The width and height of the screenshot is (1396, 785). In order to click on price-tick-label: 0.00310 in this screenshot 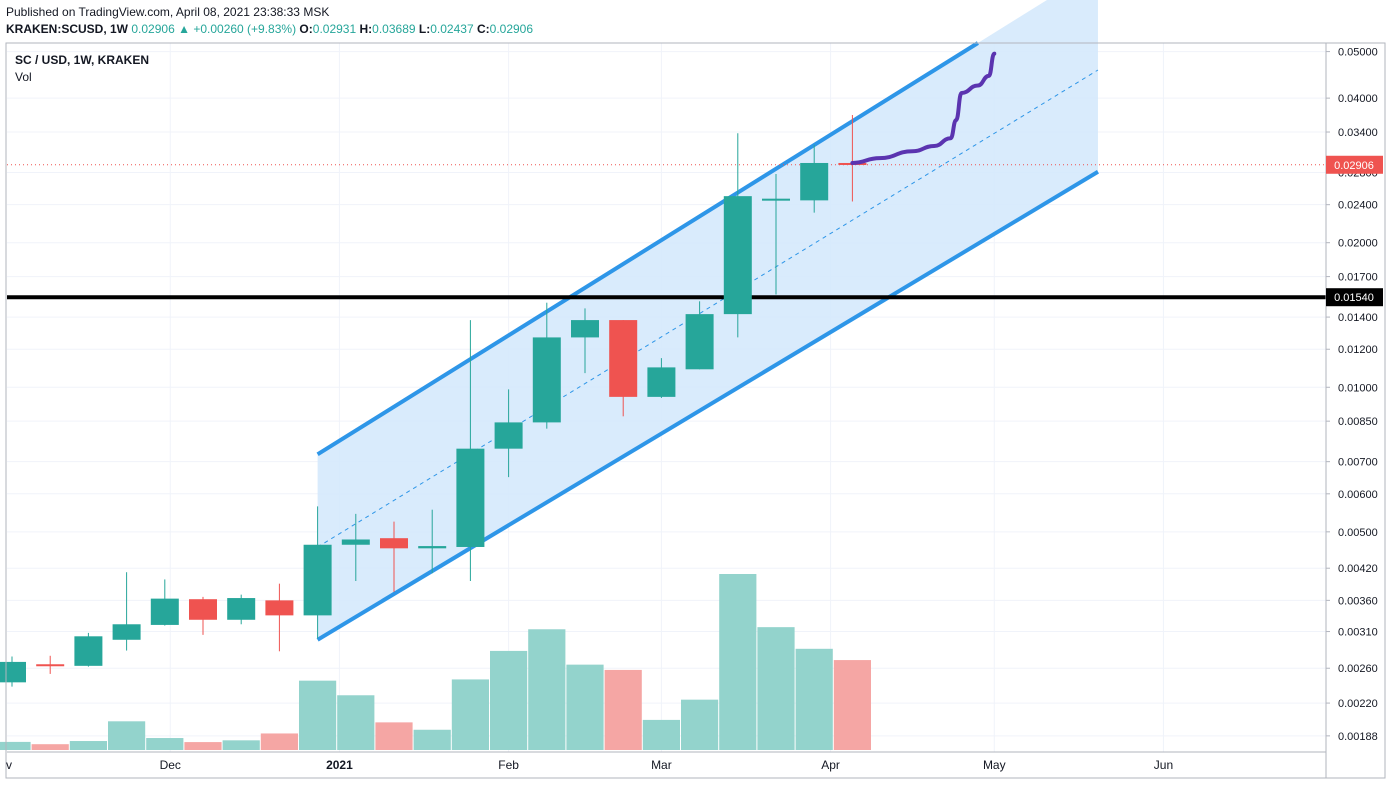, I will do `click(1358, 633)`.